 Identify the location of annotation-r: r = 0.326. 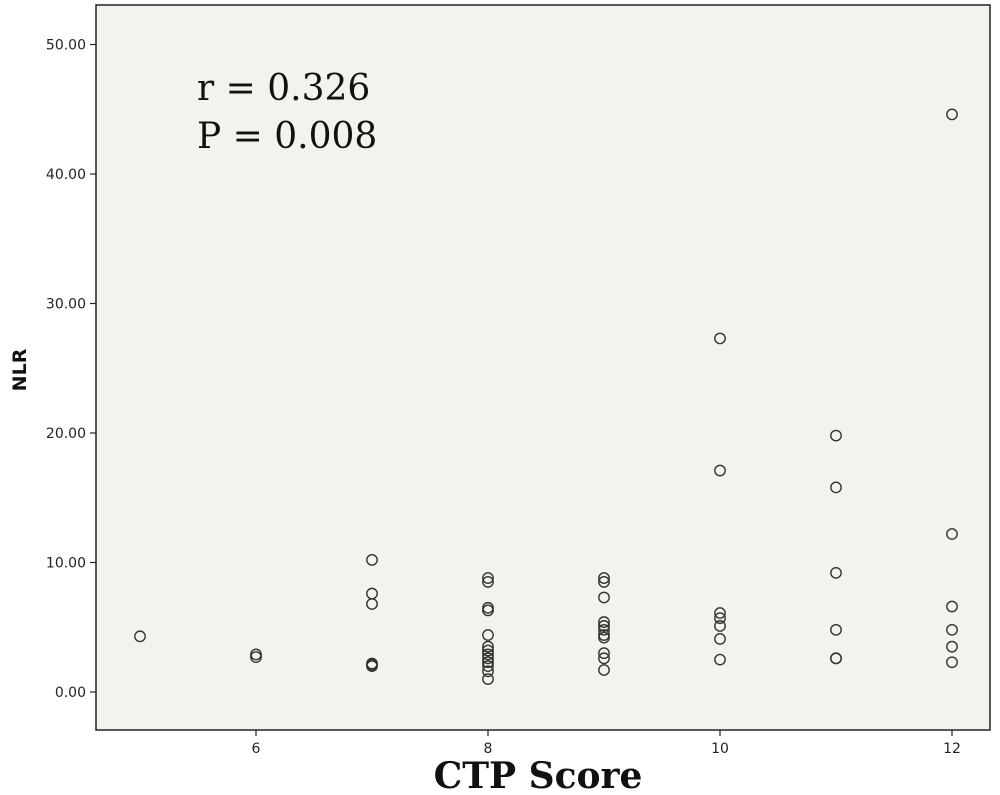
(283, 88).